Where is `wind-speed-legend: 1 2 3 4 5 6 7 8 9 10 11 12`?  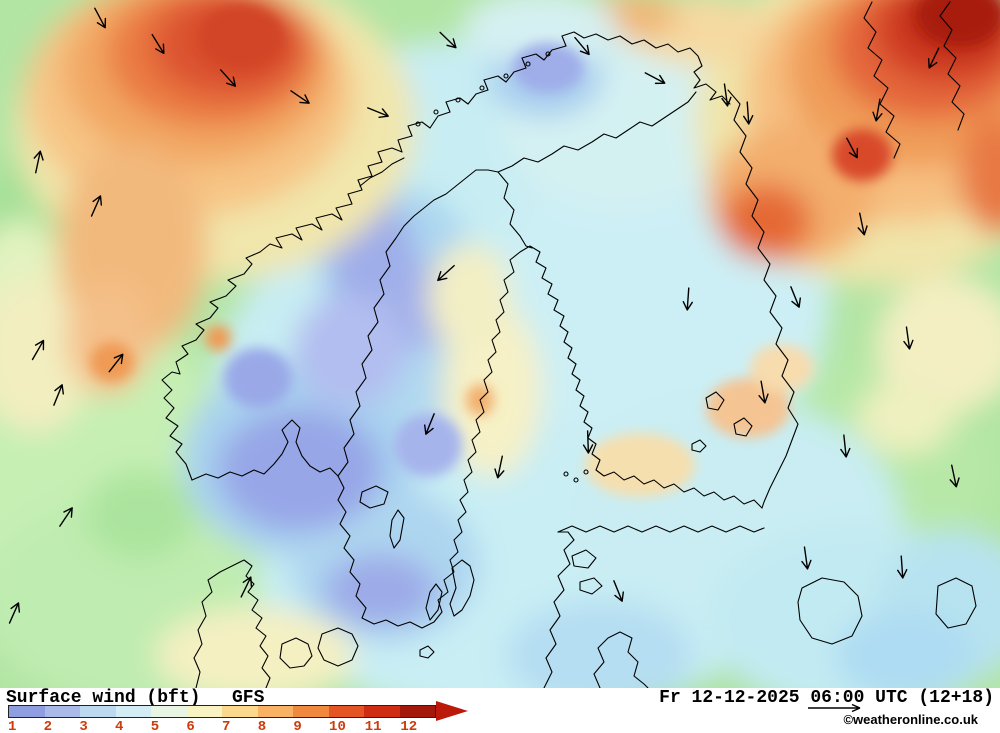 wind-speed-legend: 1 2 3 4 5 6 7 8 9 10 11 12 is located at coordinates (248, 717).